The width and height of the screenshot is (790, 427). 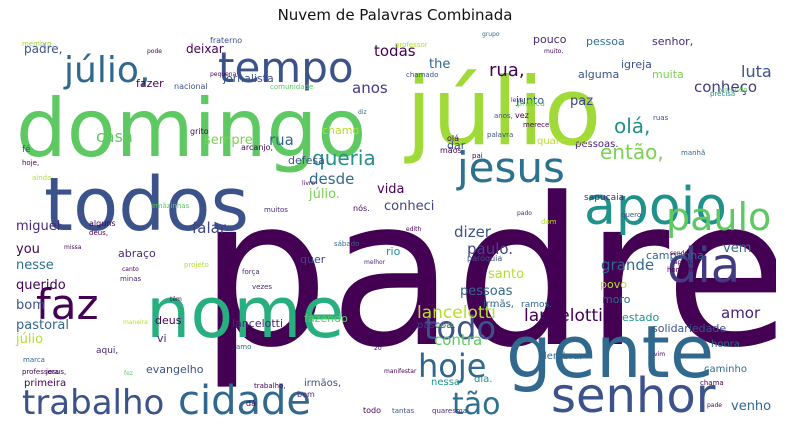 What do you see at coordinates (636, 64) in the screenshot?
I see `word-cloud-word: igreja` at bounding box center [636, 64].